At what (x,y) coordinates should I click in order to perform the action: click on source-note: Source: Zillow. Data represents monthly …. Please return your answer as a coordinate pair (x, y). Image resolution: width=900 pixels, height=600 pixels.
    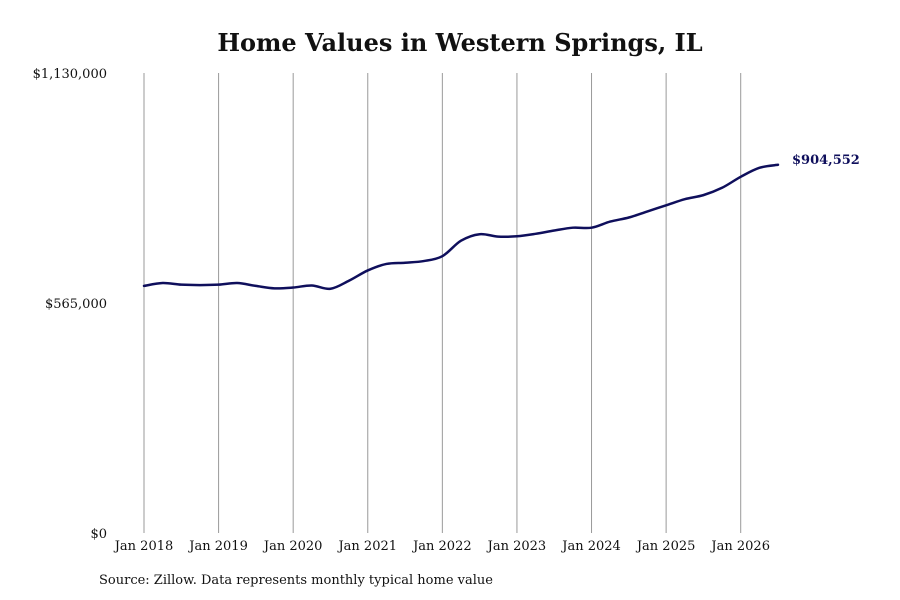
    Looking at the image, I should click on (296, 580).